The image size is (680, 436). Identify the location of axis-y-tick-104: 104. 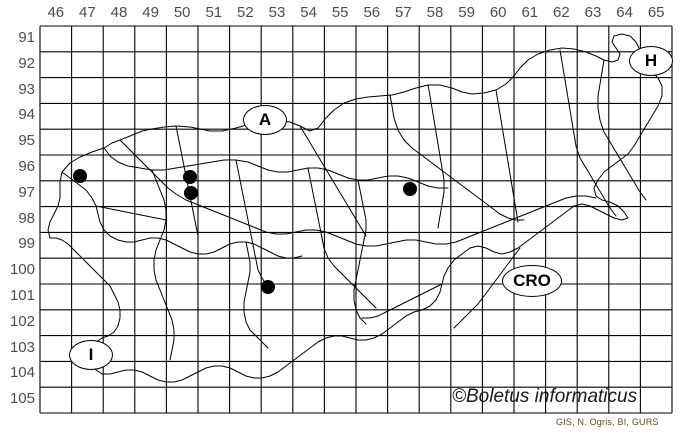
(22, 373).